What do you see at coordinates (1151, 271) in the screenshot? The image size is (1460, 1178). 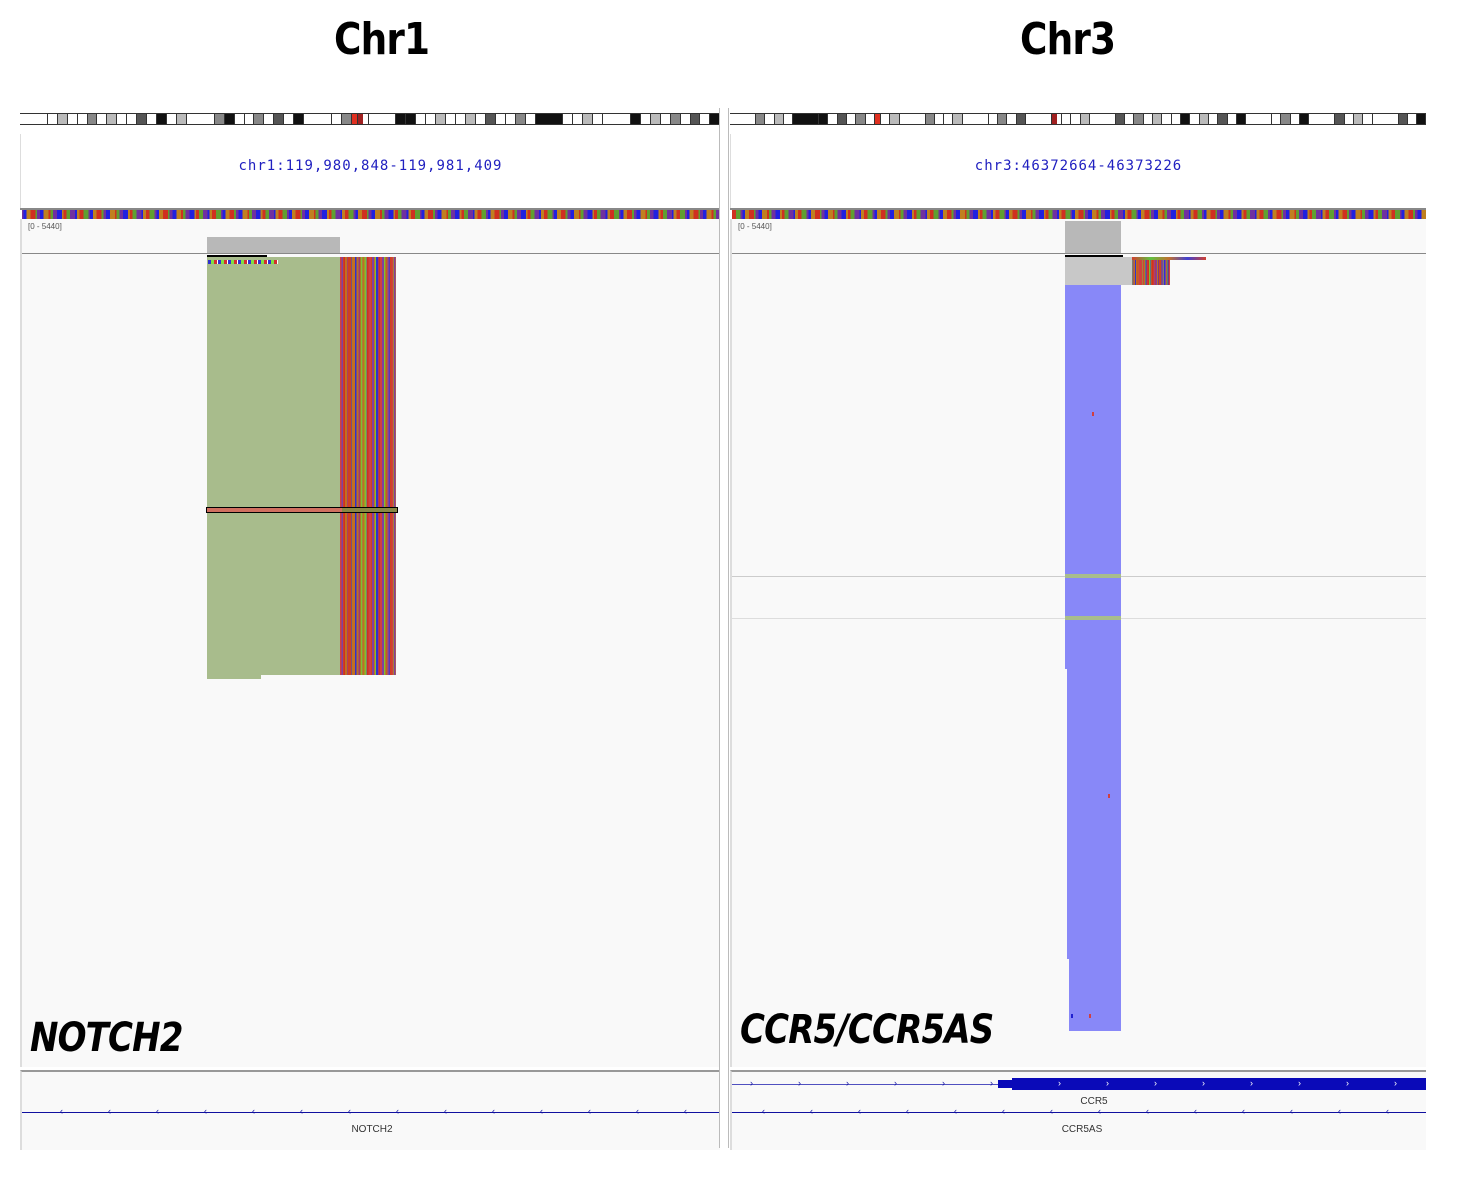 I see `mismatch-cluster` at bounding box center [1151, 271].